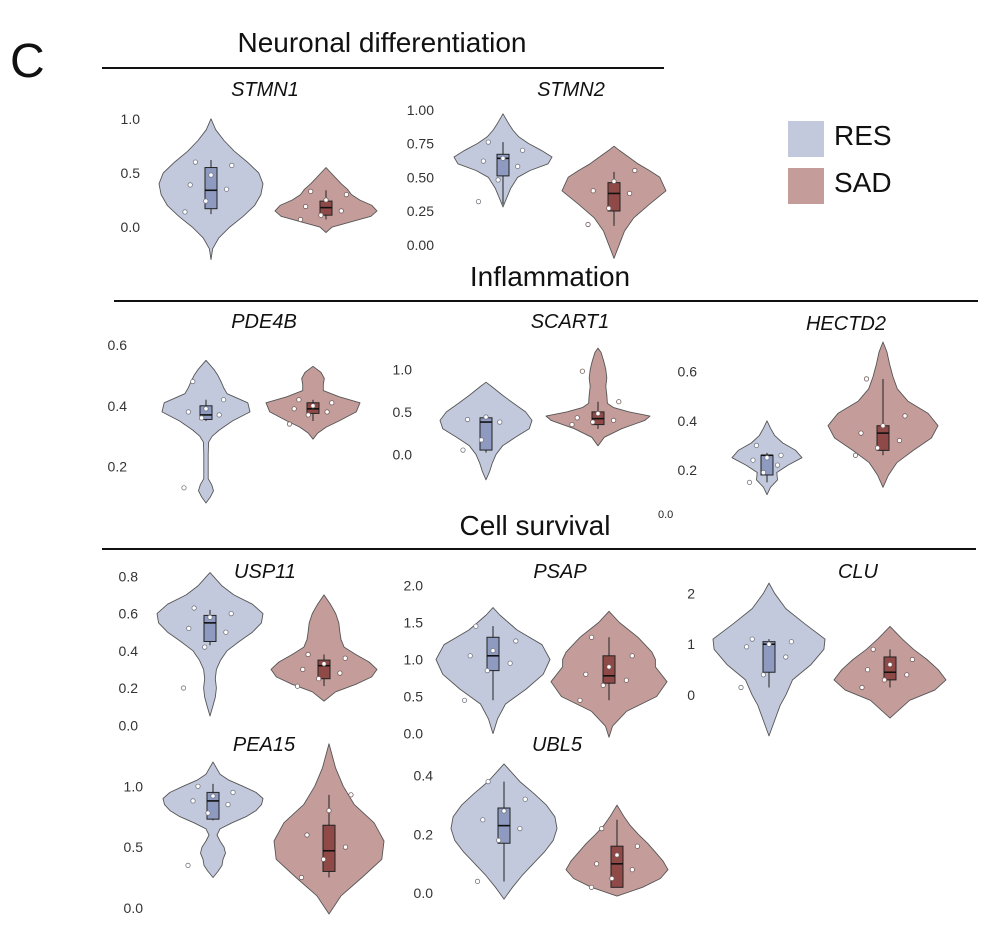 This screenshot has height=934, width=1000. Describe the element at coordinates (420, 177) in the screenshot. I see `y-tick-label: 0.50` at that location.